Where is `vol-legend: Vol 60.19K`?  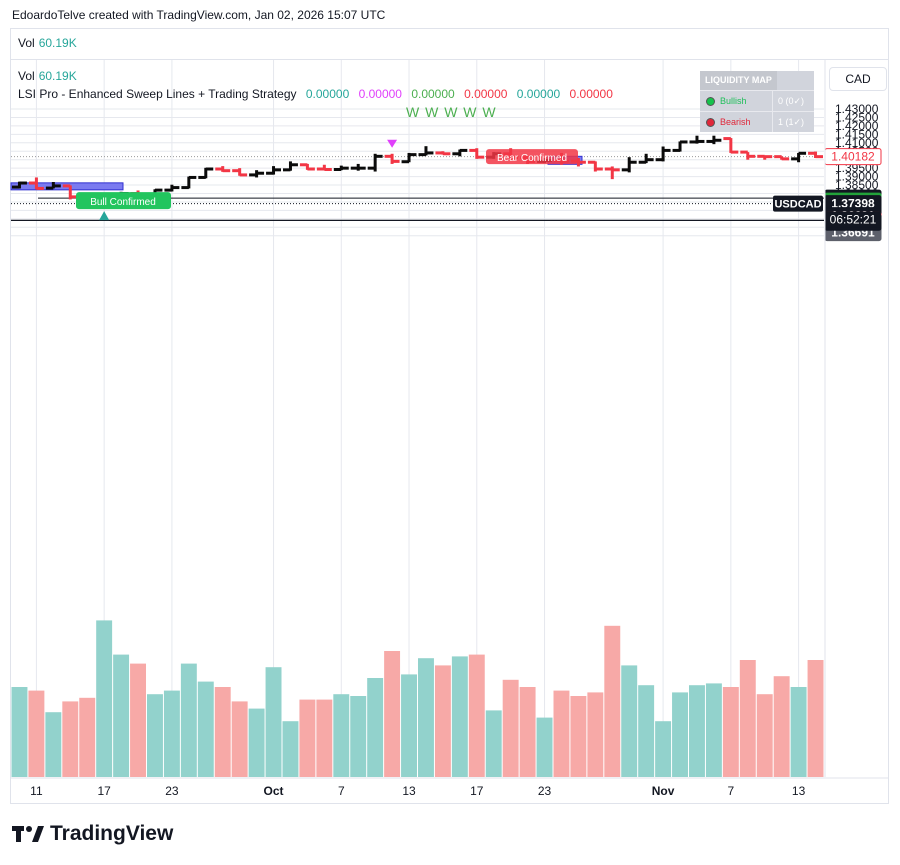
vol-legend: Vol 60.19K is located at coordinates (47, 76).